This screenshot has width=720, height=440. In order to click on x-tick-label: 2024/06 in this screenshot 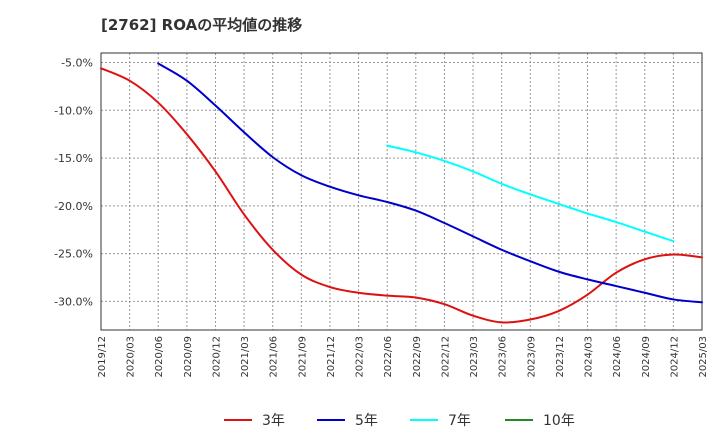, I will do `click(617, 357)`.